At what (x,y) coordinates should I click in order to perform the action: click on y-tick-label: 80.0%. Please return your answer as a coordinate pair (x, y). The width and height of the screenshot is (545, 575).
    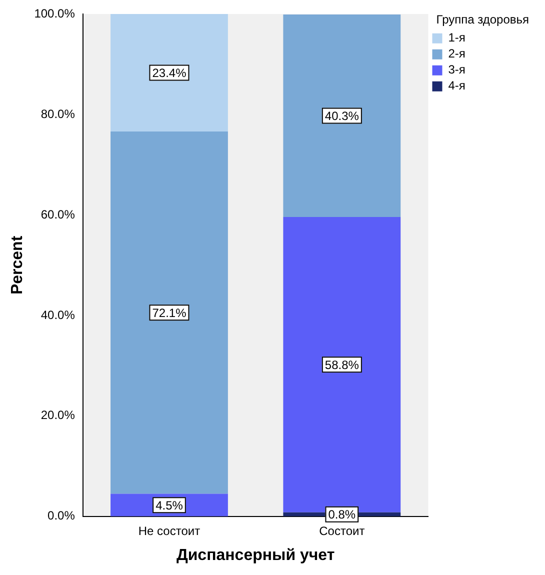
    Looking at the image, I should click on (58, 113).